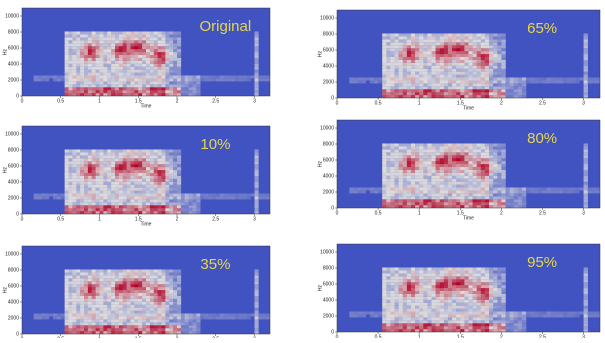 The width and height of the screenshot is (605, 343). Describe the element at coordinates (542, 262) in the screenshot. I see `annotation: 95%` at that location.